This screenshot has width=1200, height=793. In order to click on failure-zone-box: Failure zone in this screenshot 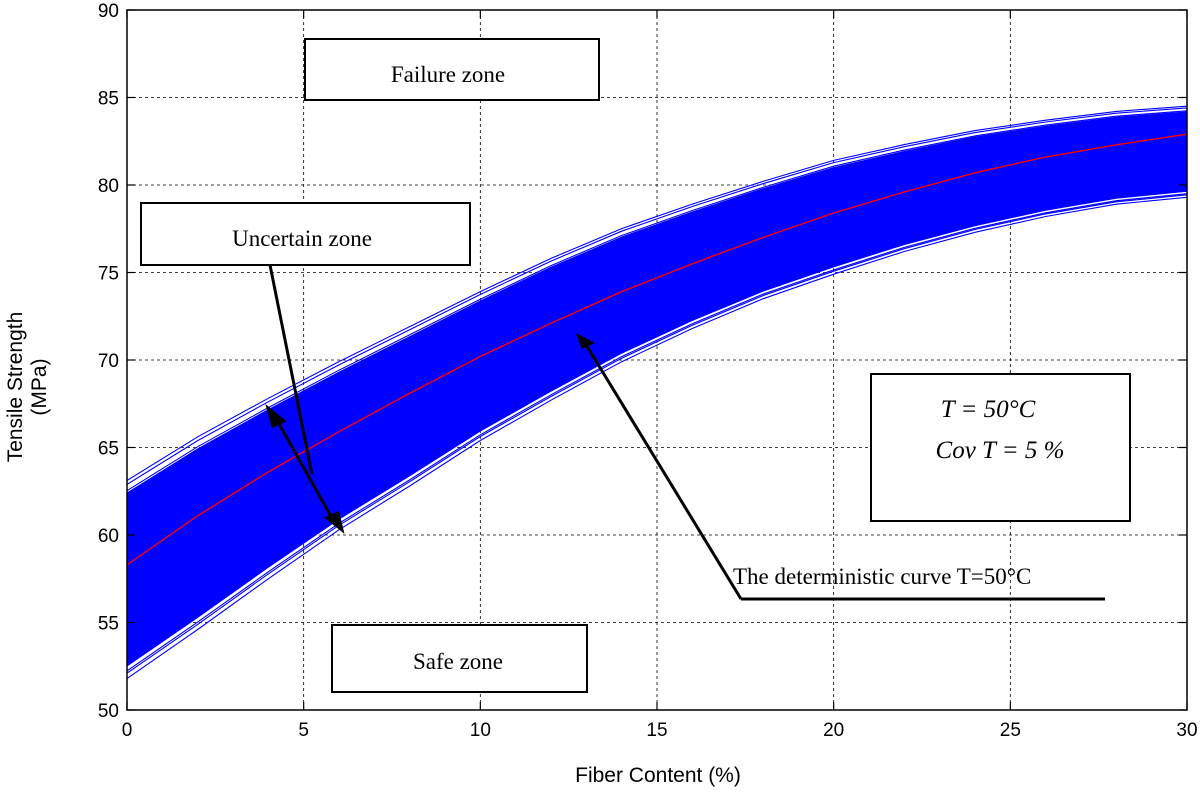, I will do `click(452, 69)`.